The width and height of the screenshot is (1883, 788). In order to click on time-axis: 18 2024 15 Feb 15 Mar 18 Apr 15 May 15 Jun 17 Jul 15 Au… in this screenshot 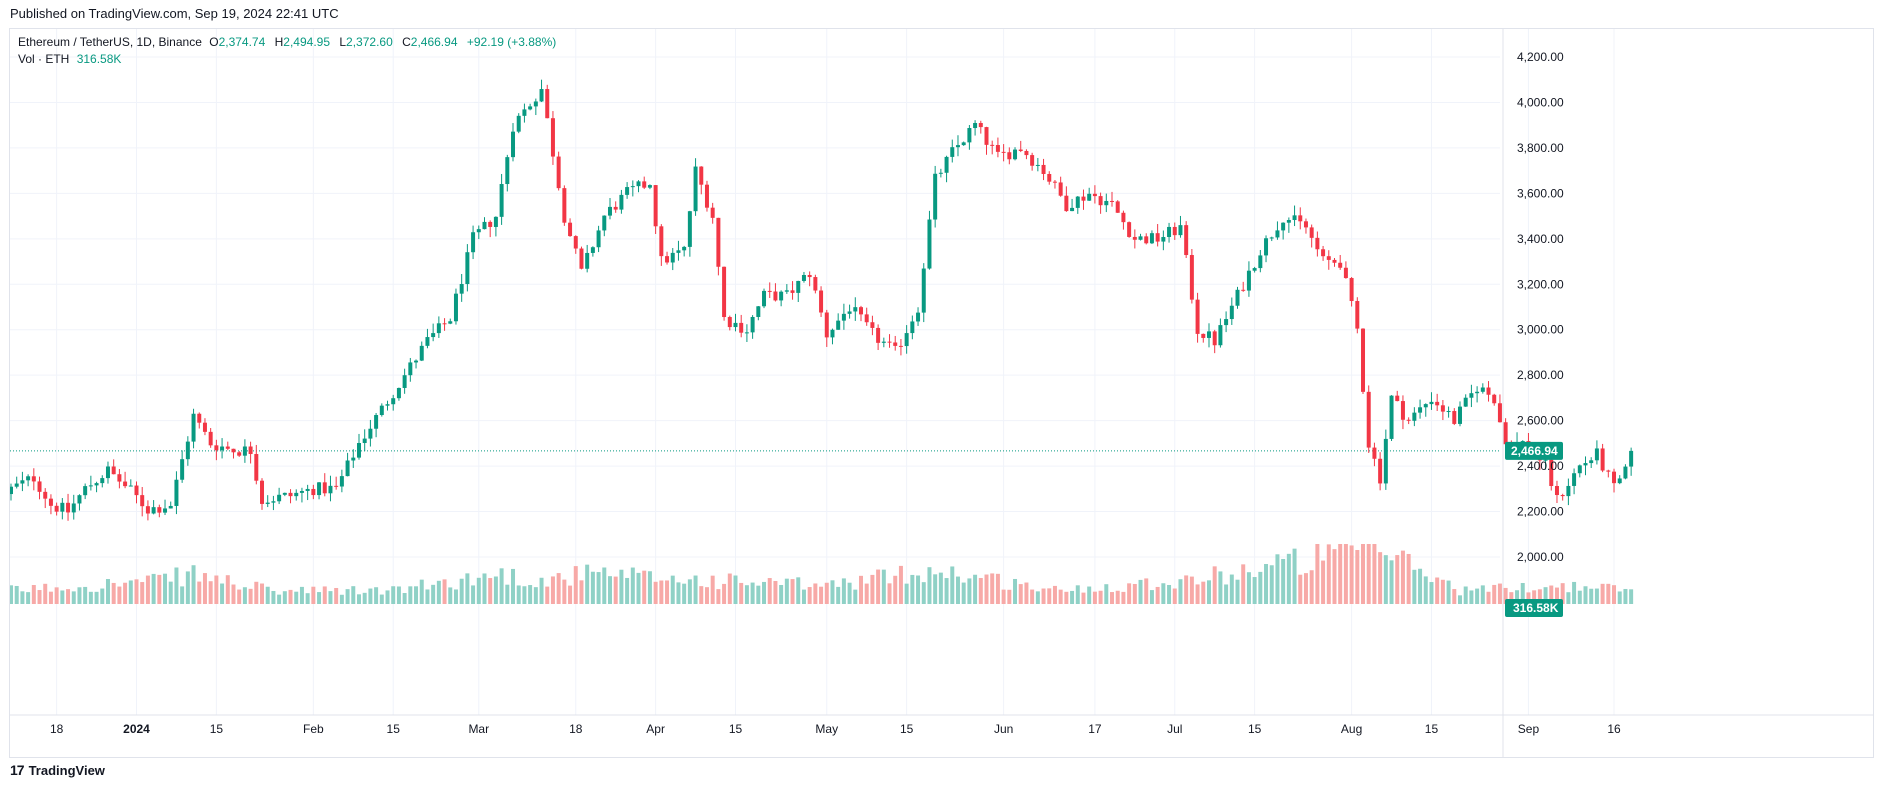, I will do `click(941, 725)`.